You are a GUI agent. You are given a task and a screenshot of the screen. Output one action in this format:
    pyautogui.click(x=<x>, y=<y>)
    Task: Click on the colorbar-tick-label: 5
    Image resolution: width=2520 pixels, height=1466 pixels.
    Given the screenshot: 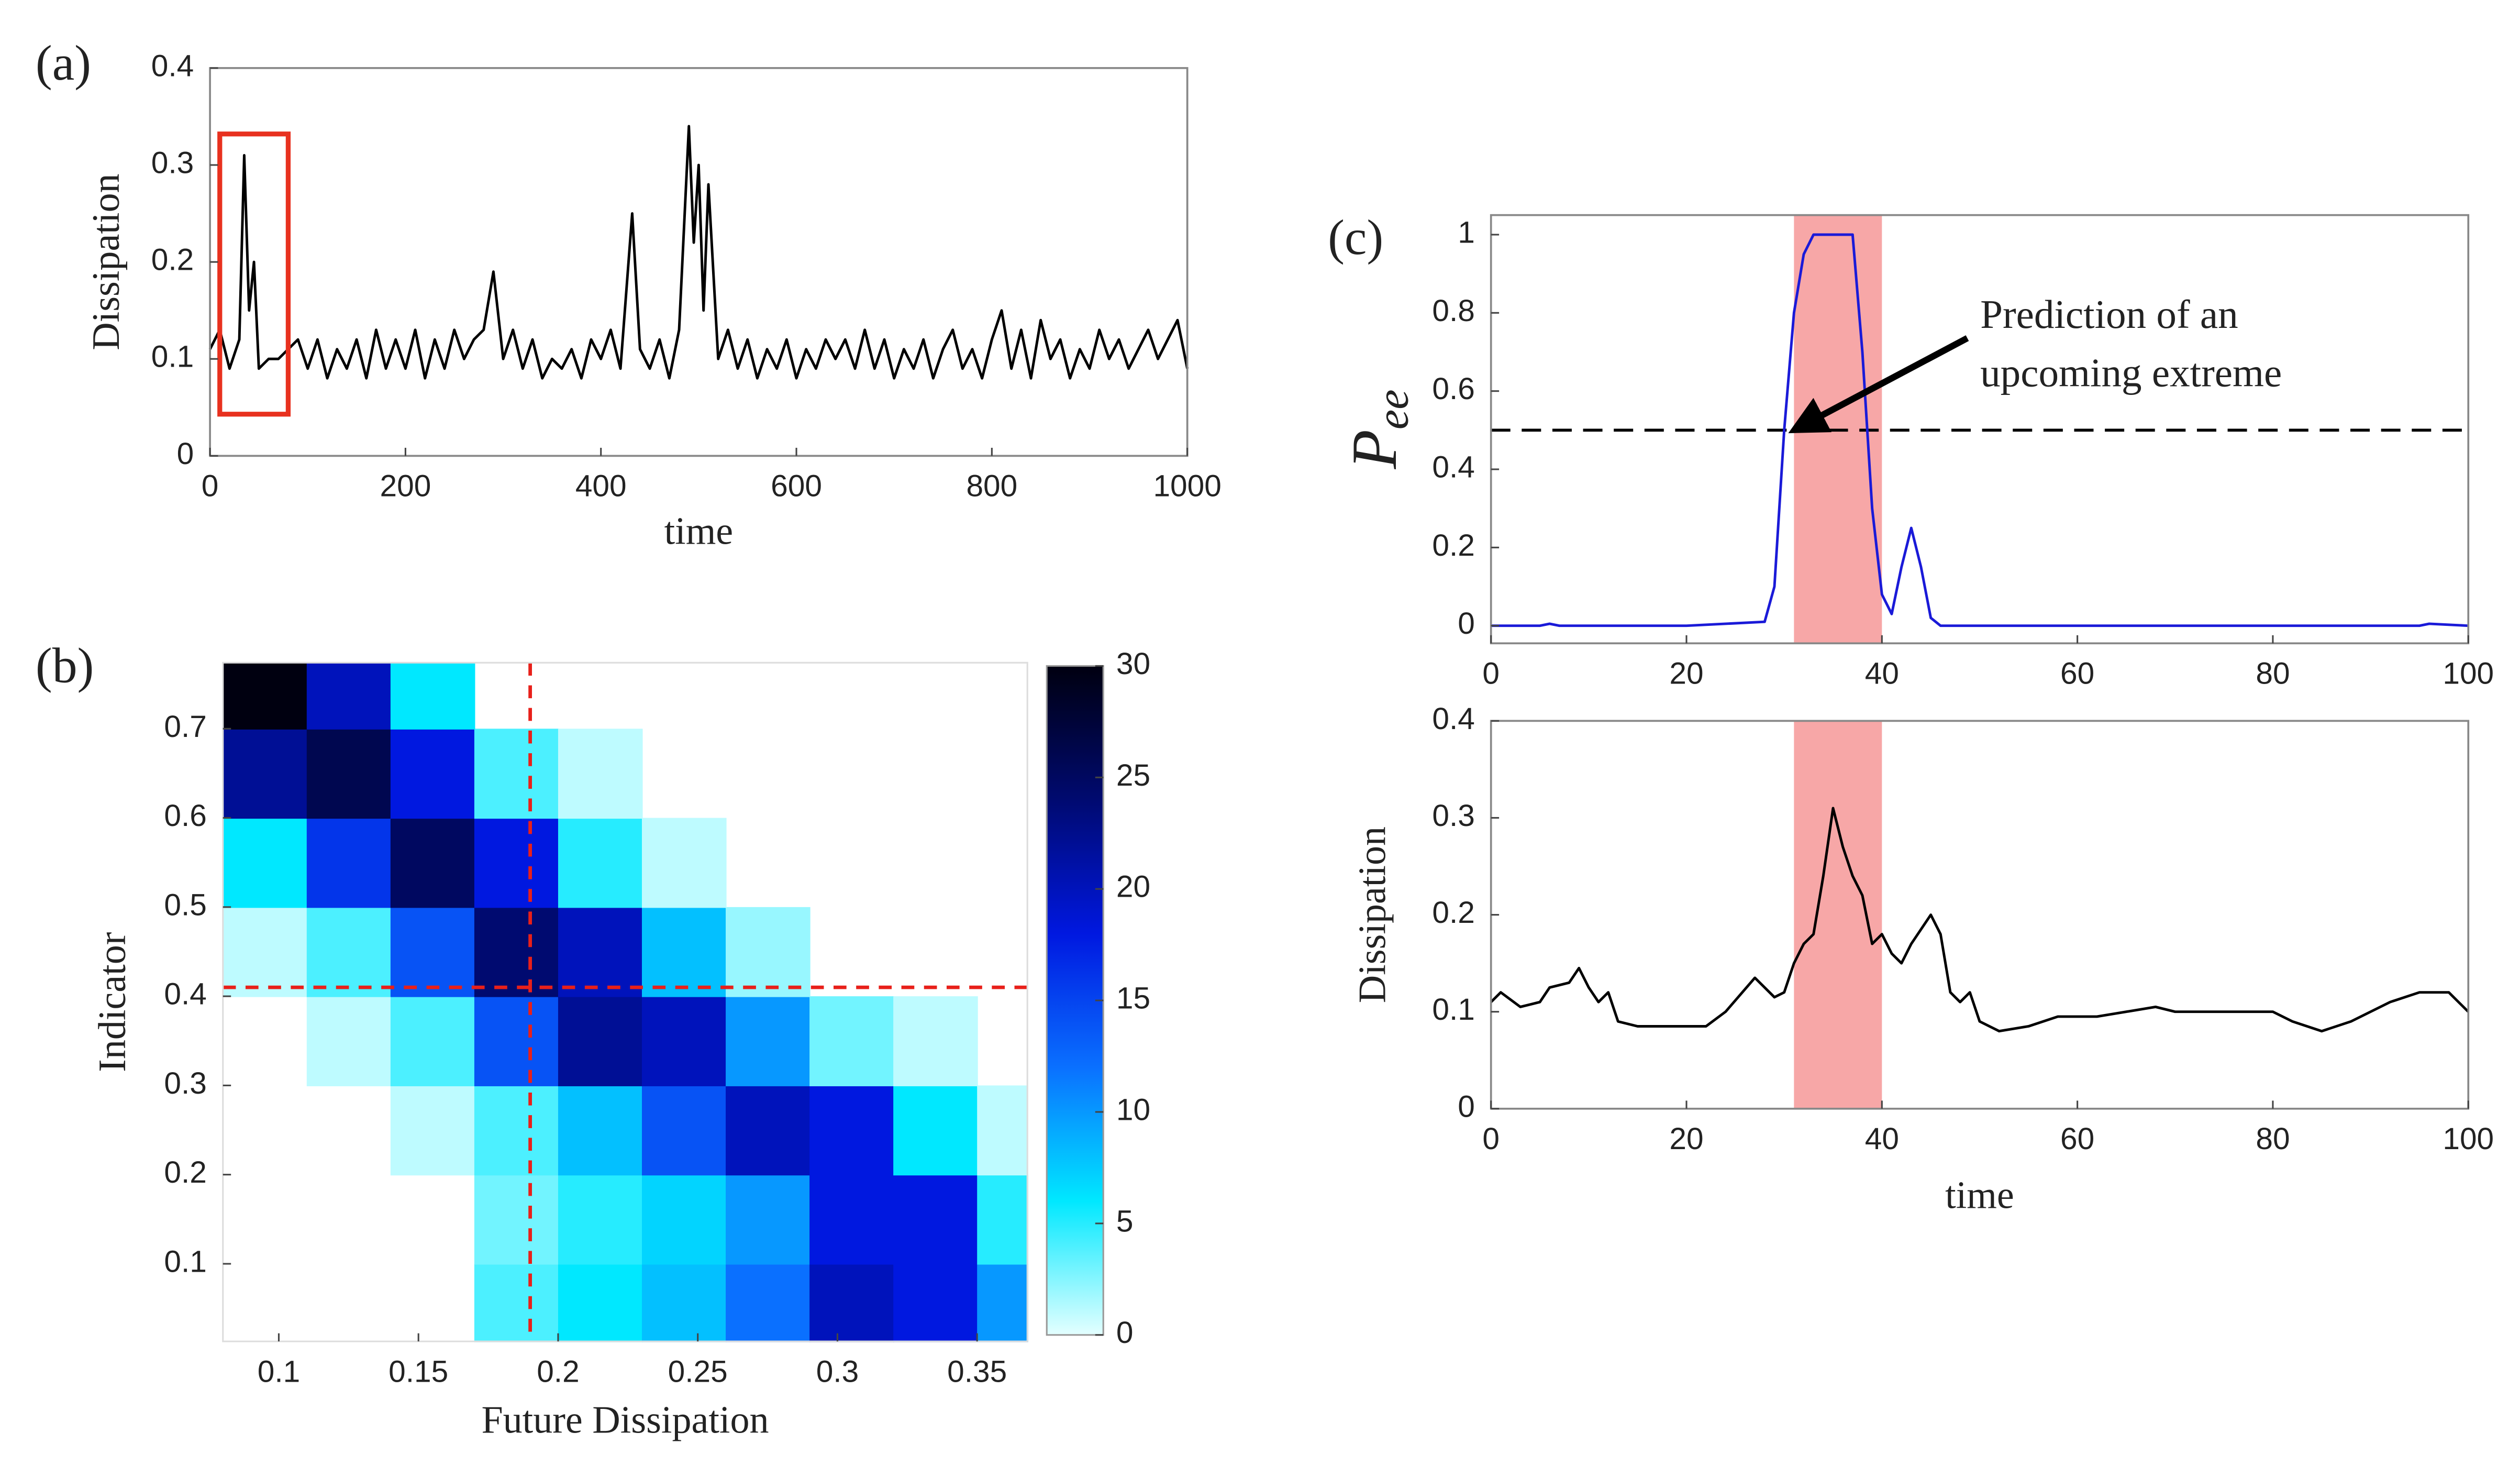 What is the action you would take?
    pyautogui.click(x=1125, y=1221)
    